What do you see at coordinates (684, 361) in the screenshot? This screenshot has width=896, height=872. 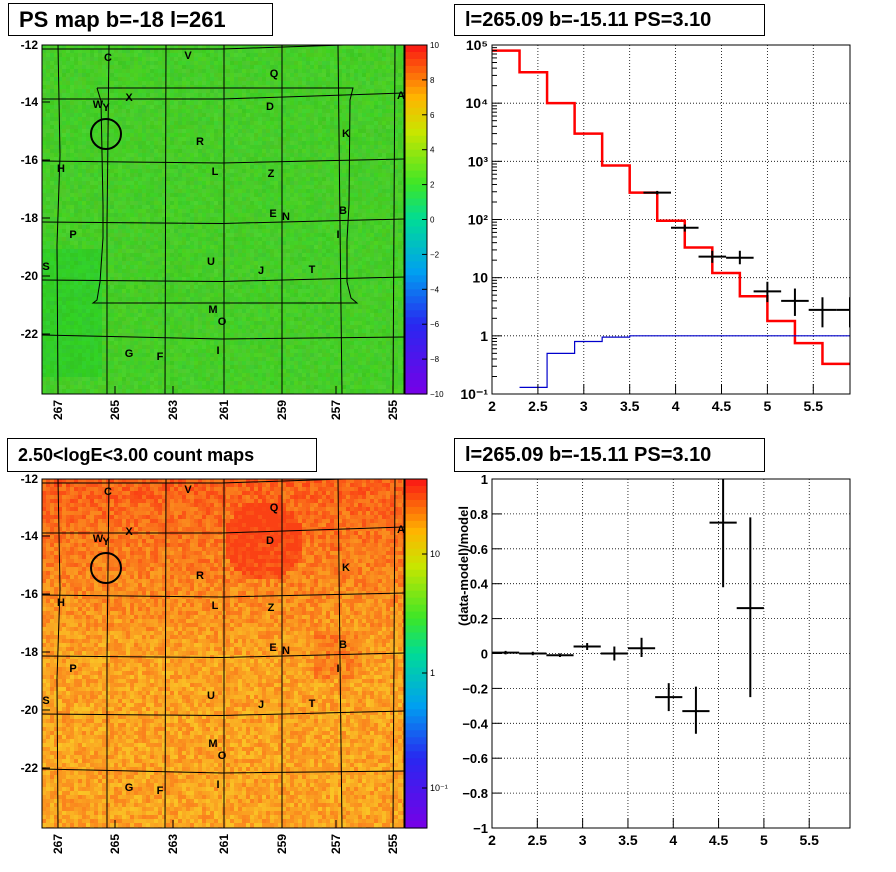 I see `baseline-line` at bounding box center [684, 361].